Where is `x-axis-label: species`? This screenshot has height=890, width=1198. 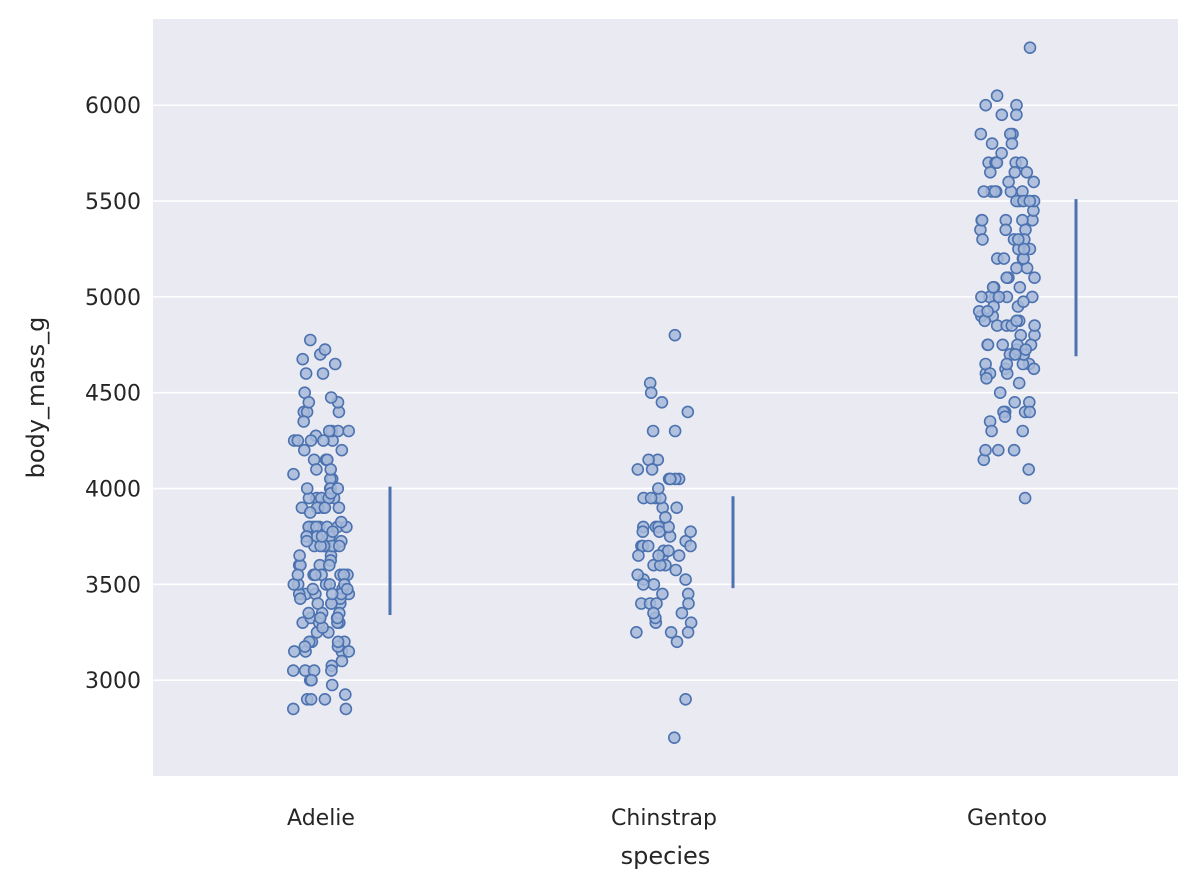
x-axis-label: species is located at coordinates (666, 856).